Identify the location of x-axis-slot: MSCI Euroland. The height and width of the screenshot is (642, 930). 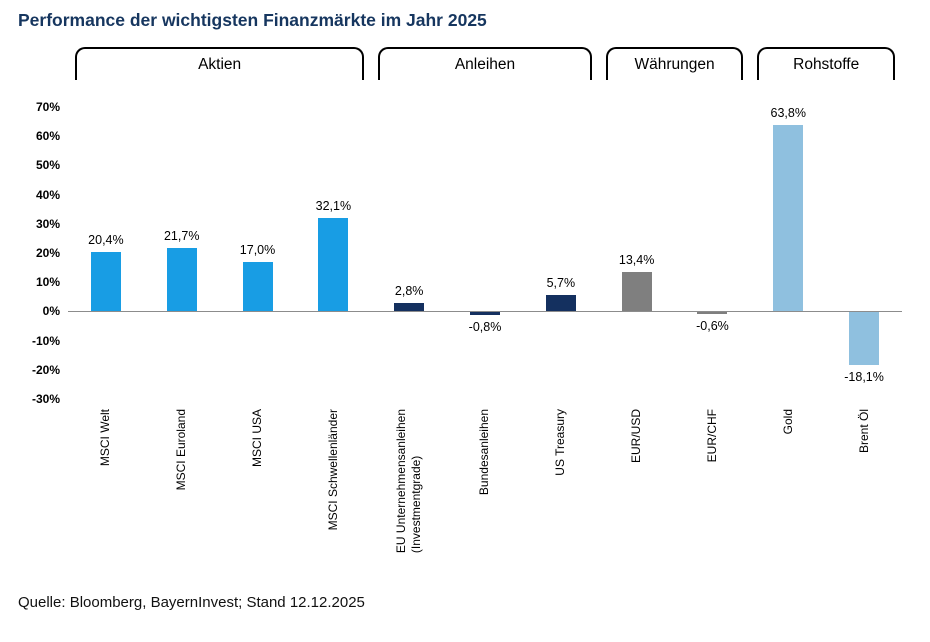
(182, 506).